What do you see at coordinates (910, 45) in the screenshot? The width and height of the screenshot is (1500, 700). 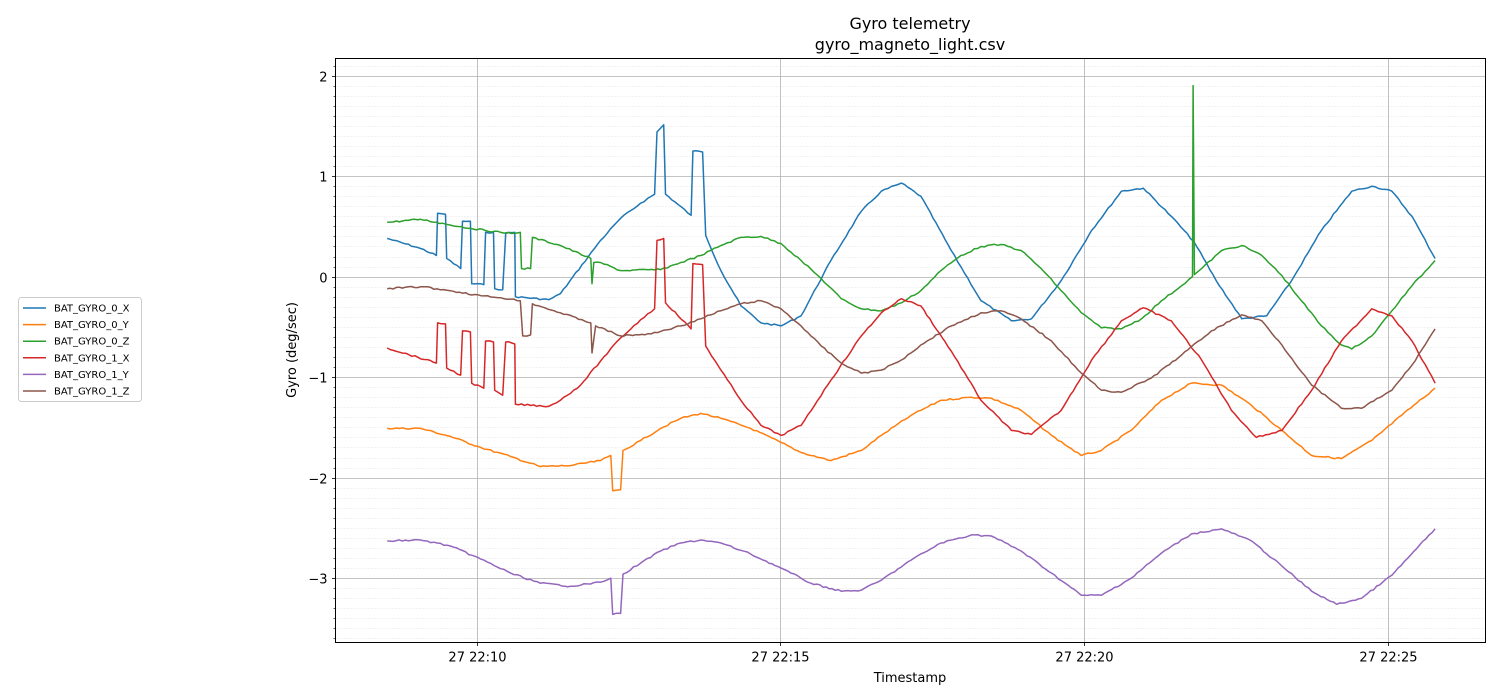 I see `chart-subtitle: gyro_magneto_light.csv` at bounding box center [910, 45].